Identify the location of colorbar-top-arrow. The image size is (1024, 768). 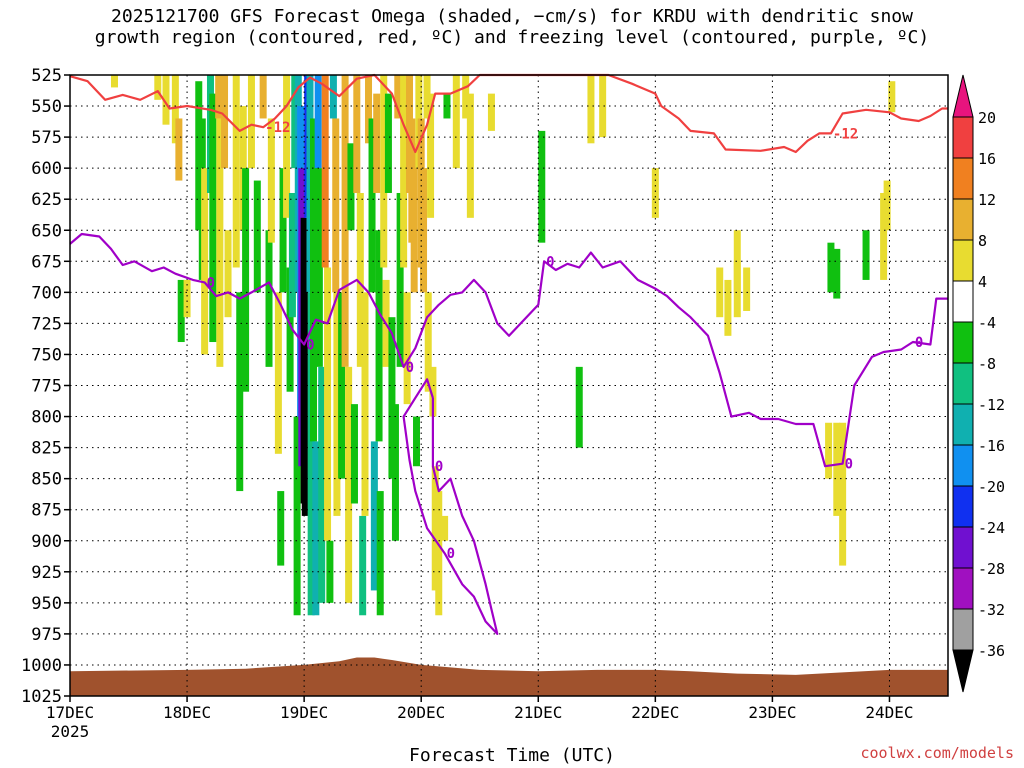
(963, 96).